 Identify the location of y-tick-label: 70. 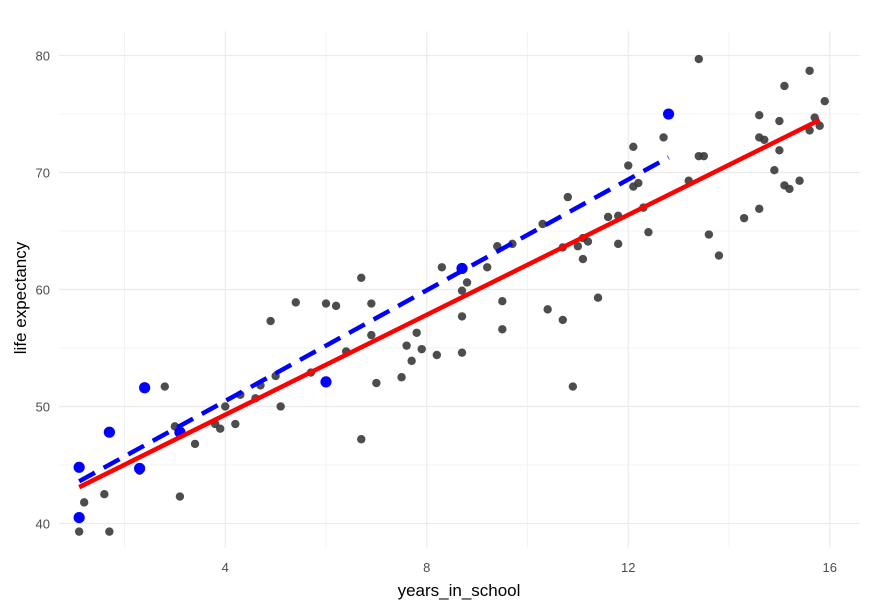
(43, 173).